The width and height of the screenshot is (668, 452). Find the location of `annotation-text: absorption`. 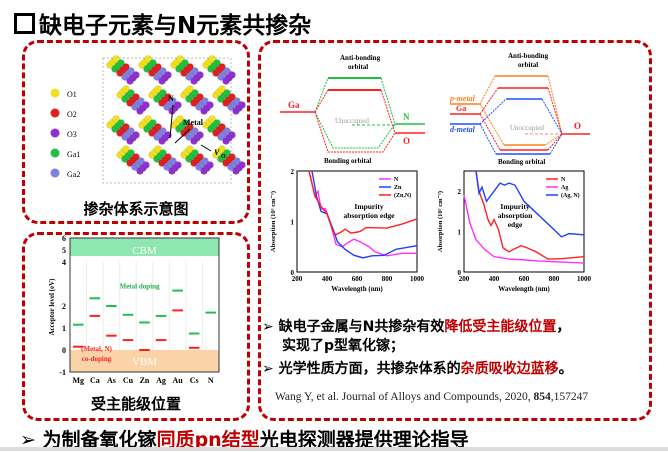

annotation-text: absorption is located at coordinates (515, 215).